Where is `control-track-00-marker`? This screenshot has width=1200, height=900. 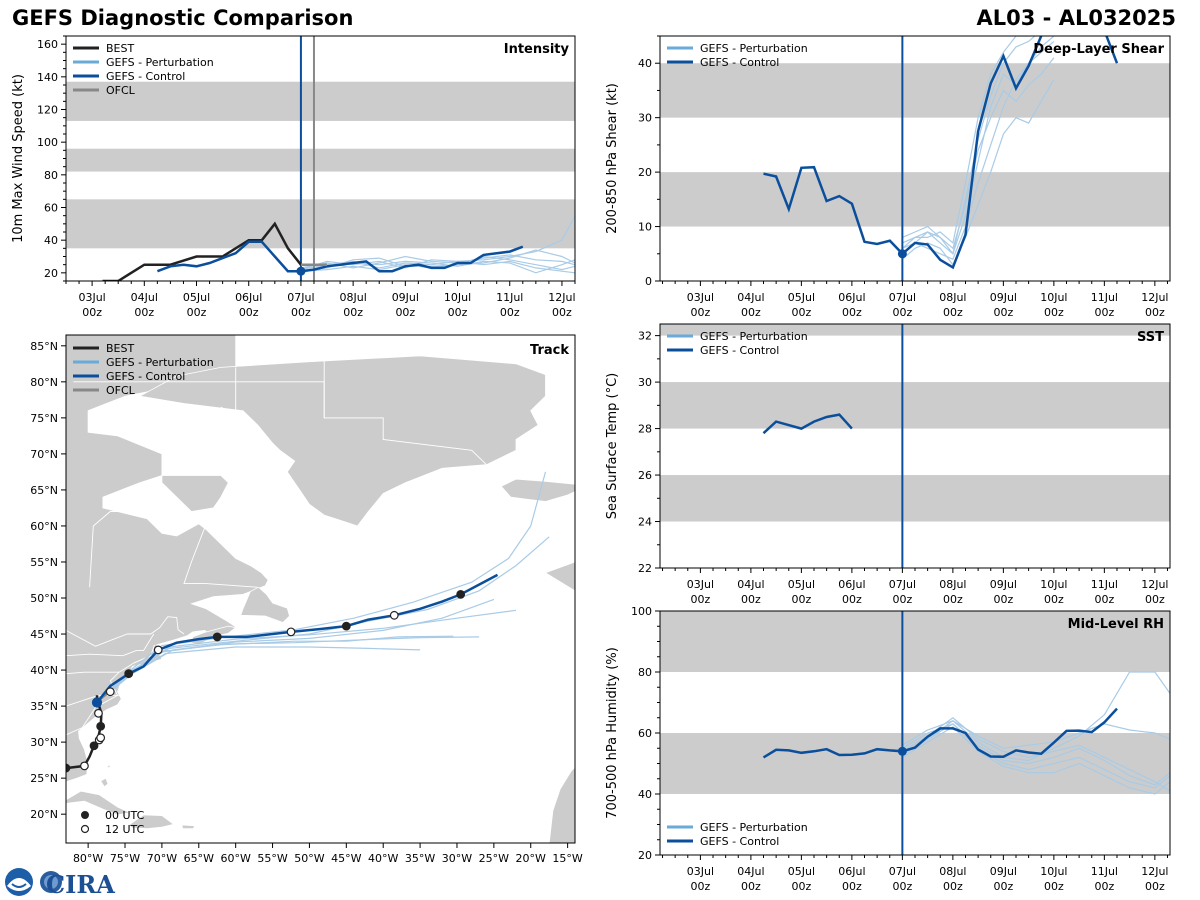
control-track-00-marker is located at coordinates (129, 674).